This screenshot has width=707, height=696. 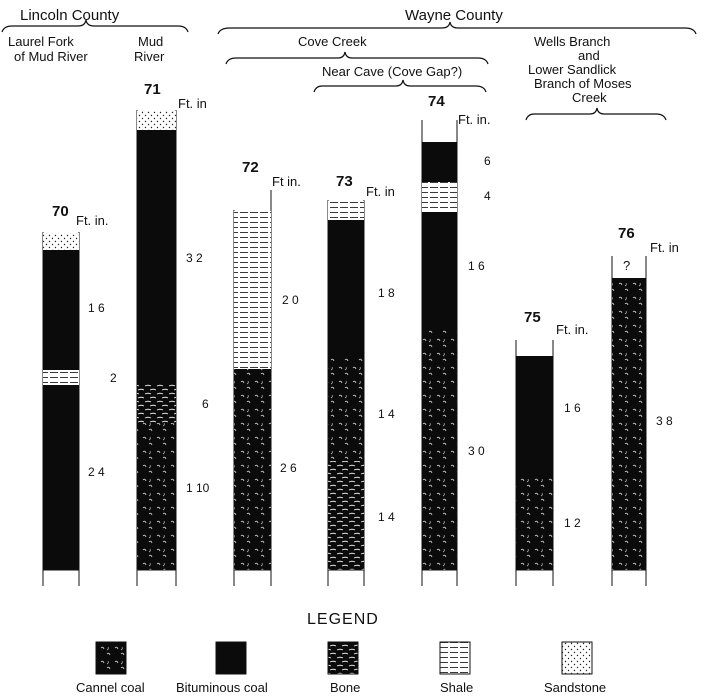 What do you see at coordinates (222, 687) in the screenshot?
I see `legend-label-bituminous-coal: Bituminous coal` at bounding box center [222, 687].